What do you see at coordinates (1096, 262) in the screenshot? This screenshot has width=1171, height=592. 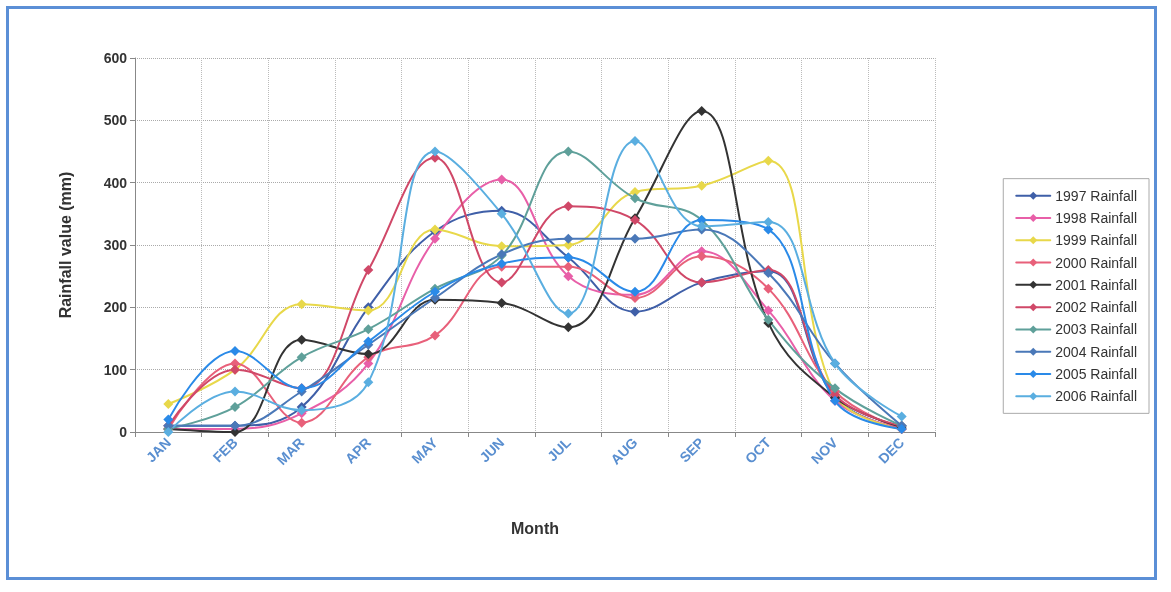 I see `legend-label: 2000 Rainfall` at bounding box center [1096, 262].